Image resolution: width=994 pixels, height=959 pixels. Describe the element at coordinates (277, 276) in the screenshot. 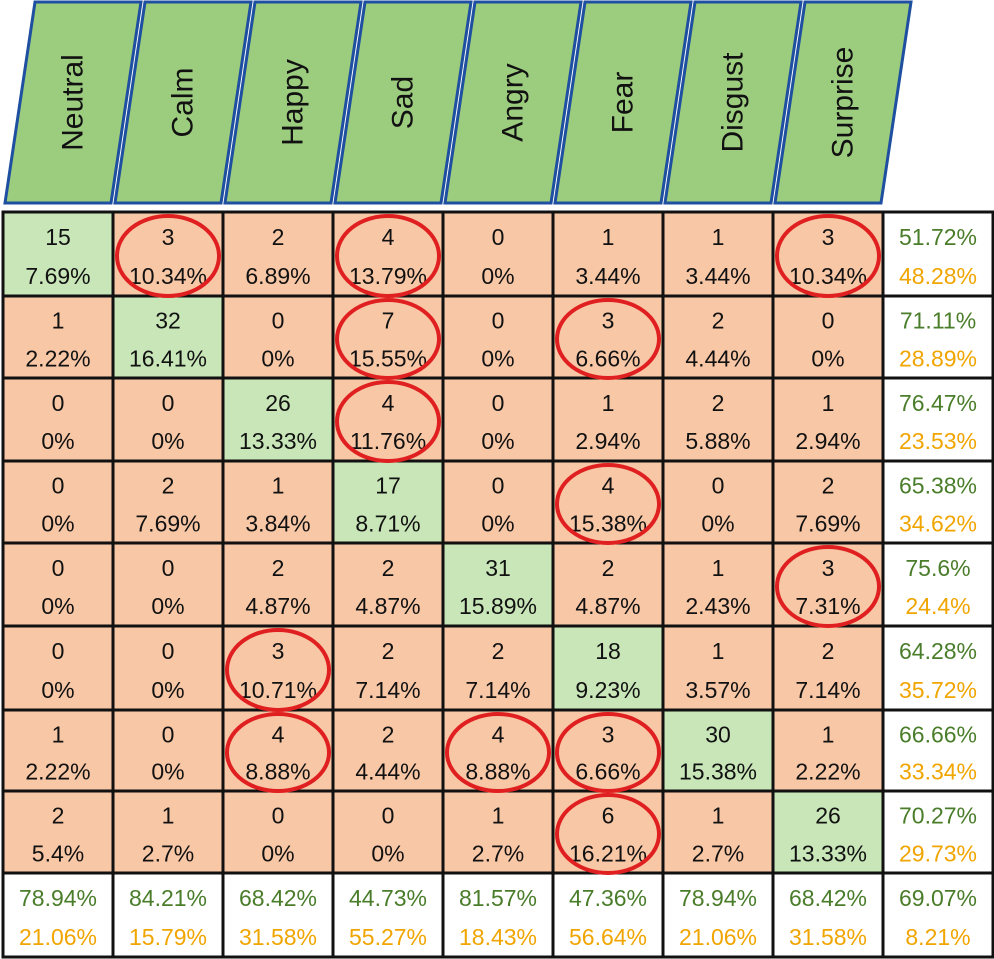

I see `cell-r0-c2-percent: 6.89%` at that location.